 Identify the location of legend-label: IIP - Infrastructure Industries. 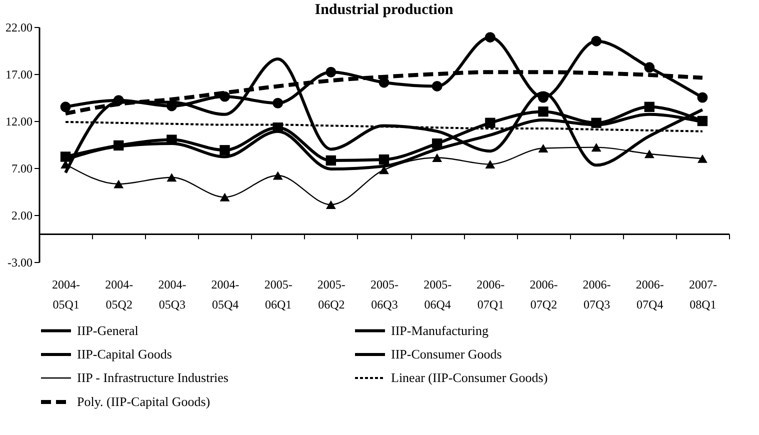
(152, 377).